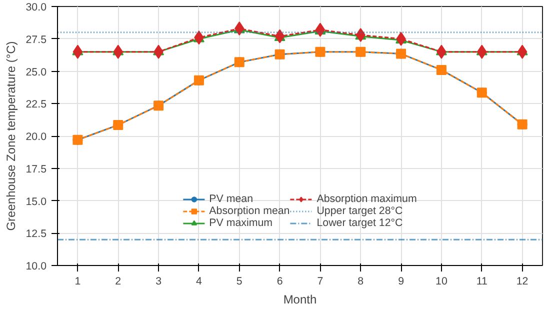  I want to click on y-tick-label: 22.5, so click(36, 104).